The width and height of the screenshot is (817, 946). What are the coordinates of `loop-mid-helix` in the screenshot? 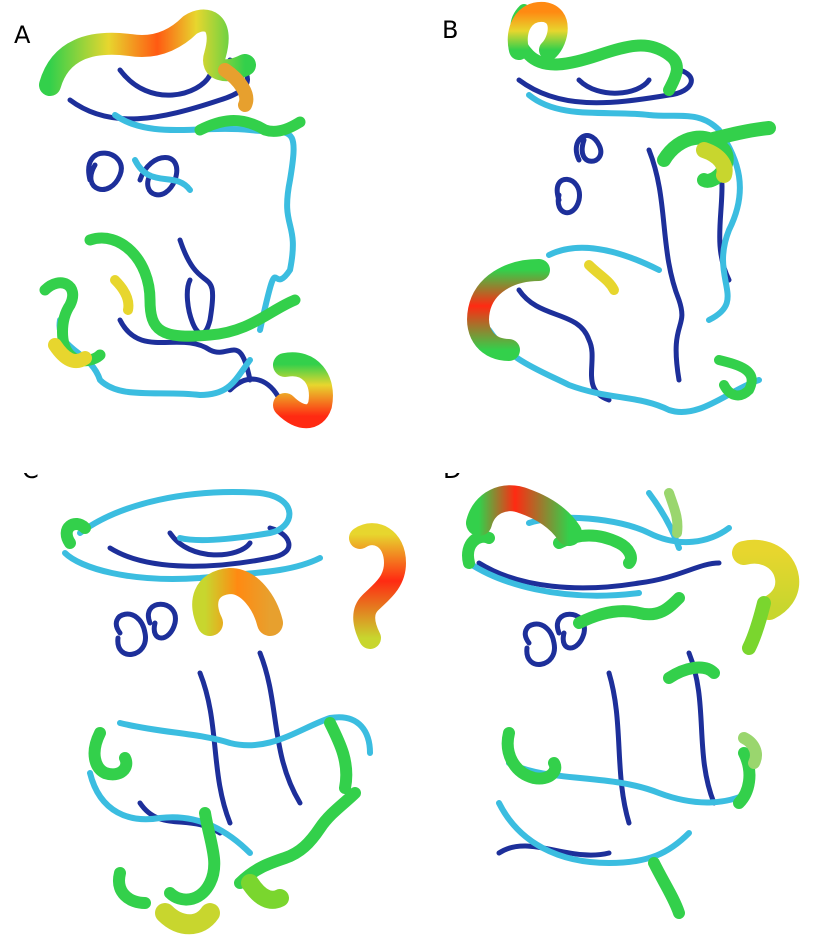 It's located at (716, 154).